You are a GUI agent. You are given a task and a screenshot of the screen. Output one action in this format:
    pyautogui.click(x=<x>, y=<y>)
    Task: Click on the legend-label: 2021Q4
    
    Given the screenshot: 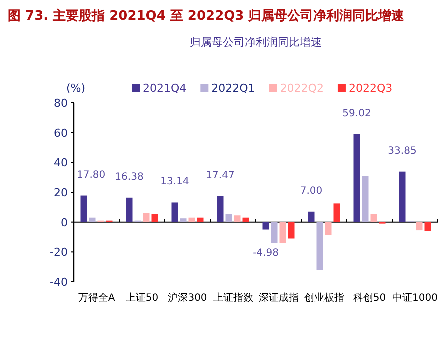 What is the action you would take?
    pyautogui.click(x=165, y=88)
    